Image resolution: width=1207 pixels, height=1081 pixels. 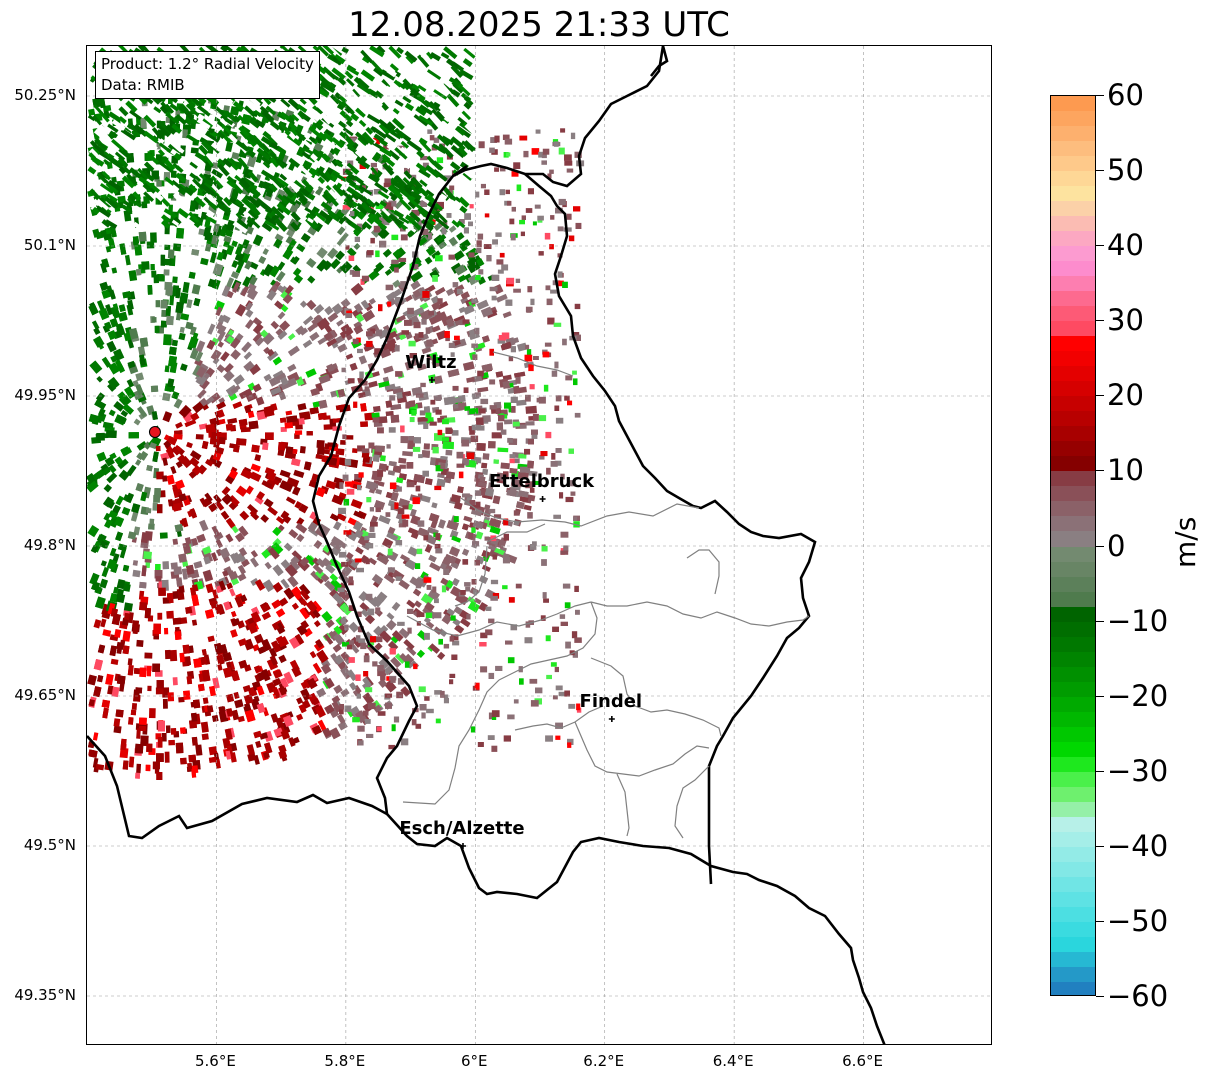 What do you see at coordinates (215, 1061) in the screenshot?
I see `lon-tick-label: 5.6°E` at bounding box center [215, 1061].